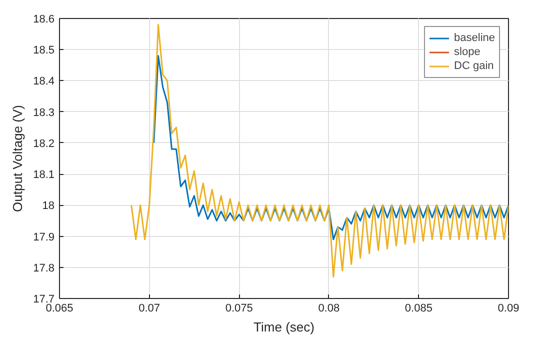 This screenshot has width=560, height=337. Describe the element at coordinates (44, 112) in the screenshot. I see `y-tick-label: 18.3` at that location.